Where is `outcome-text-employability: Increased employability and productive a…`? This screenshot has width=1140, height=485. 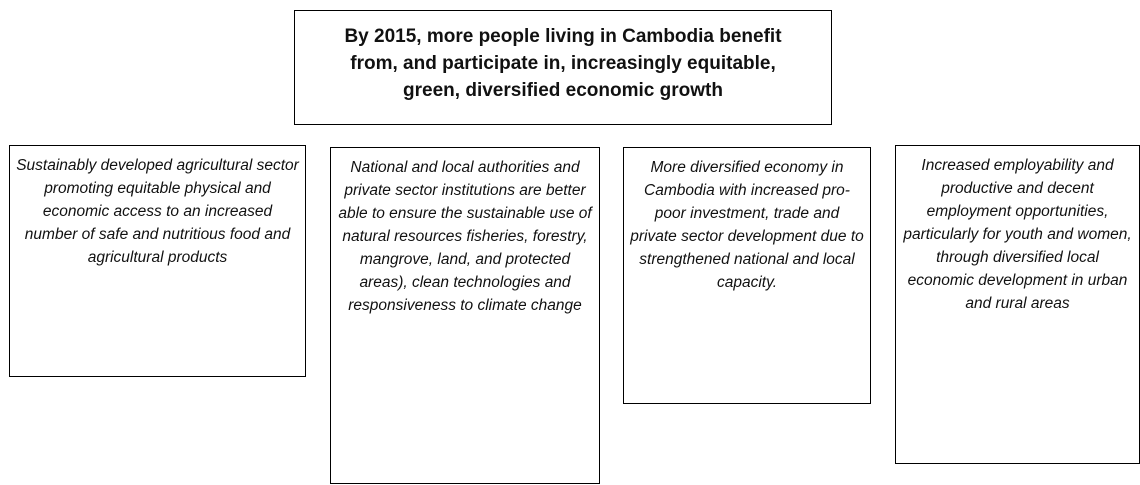
outcome-text-employability: Increased employability and productive a… is located at coordinates (1017, 234).